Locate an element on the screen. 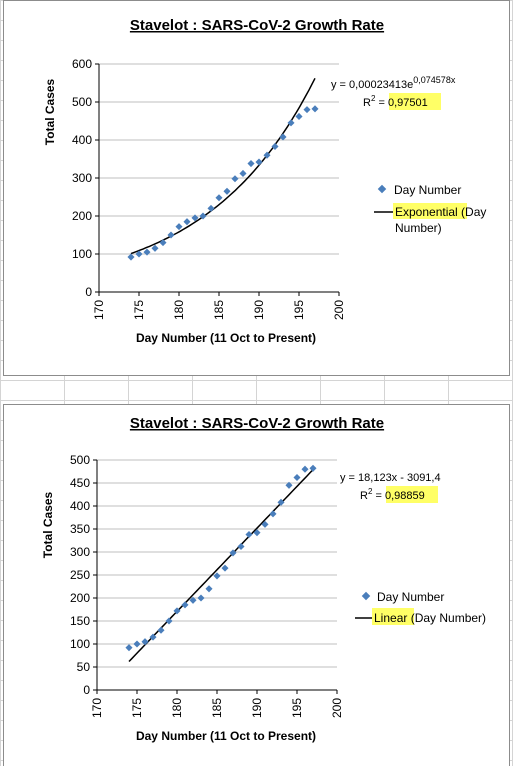 This screenshot has width=513, height=767. y-tick-labels: 0 50 100 150 200 250 300 350 400 450 500 is located at coordinates (80, 575).